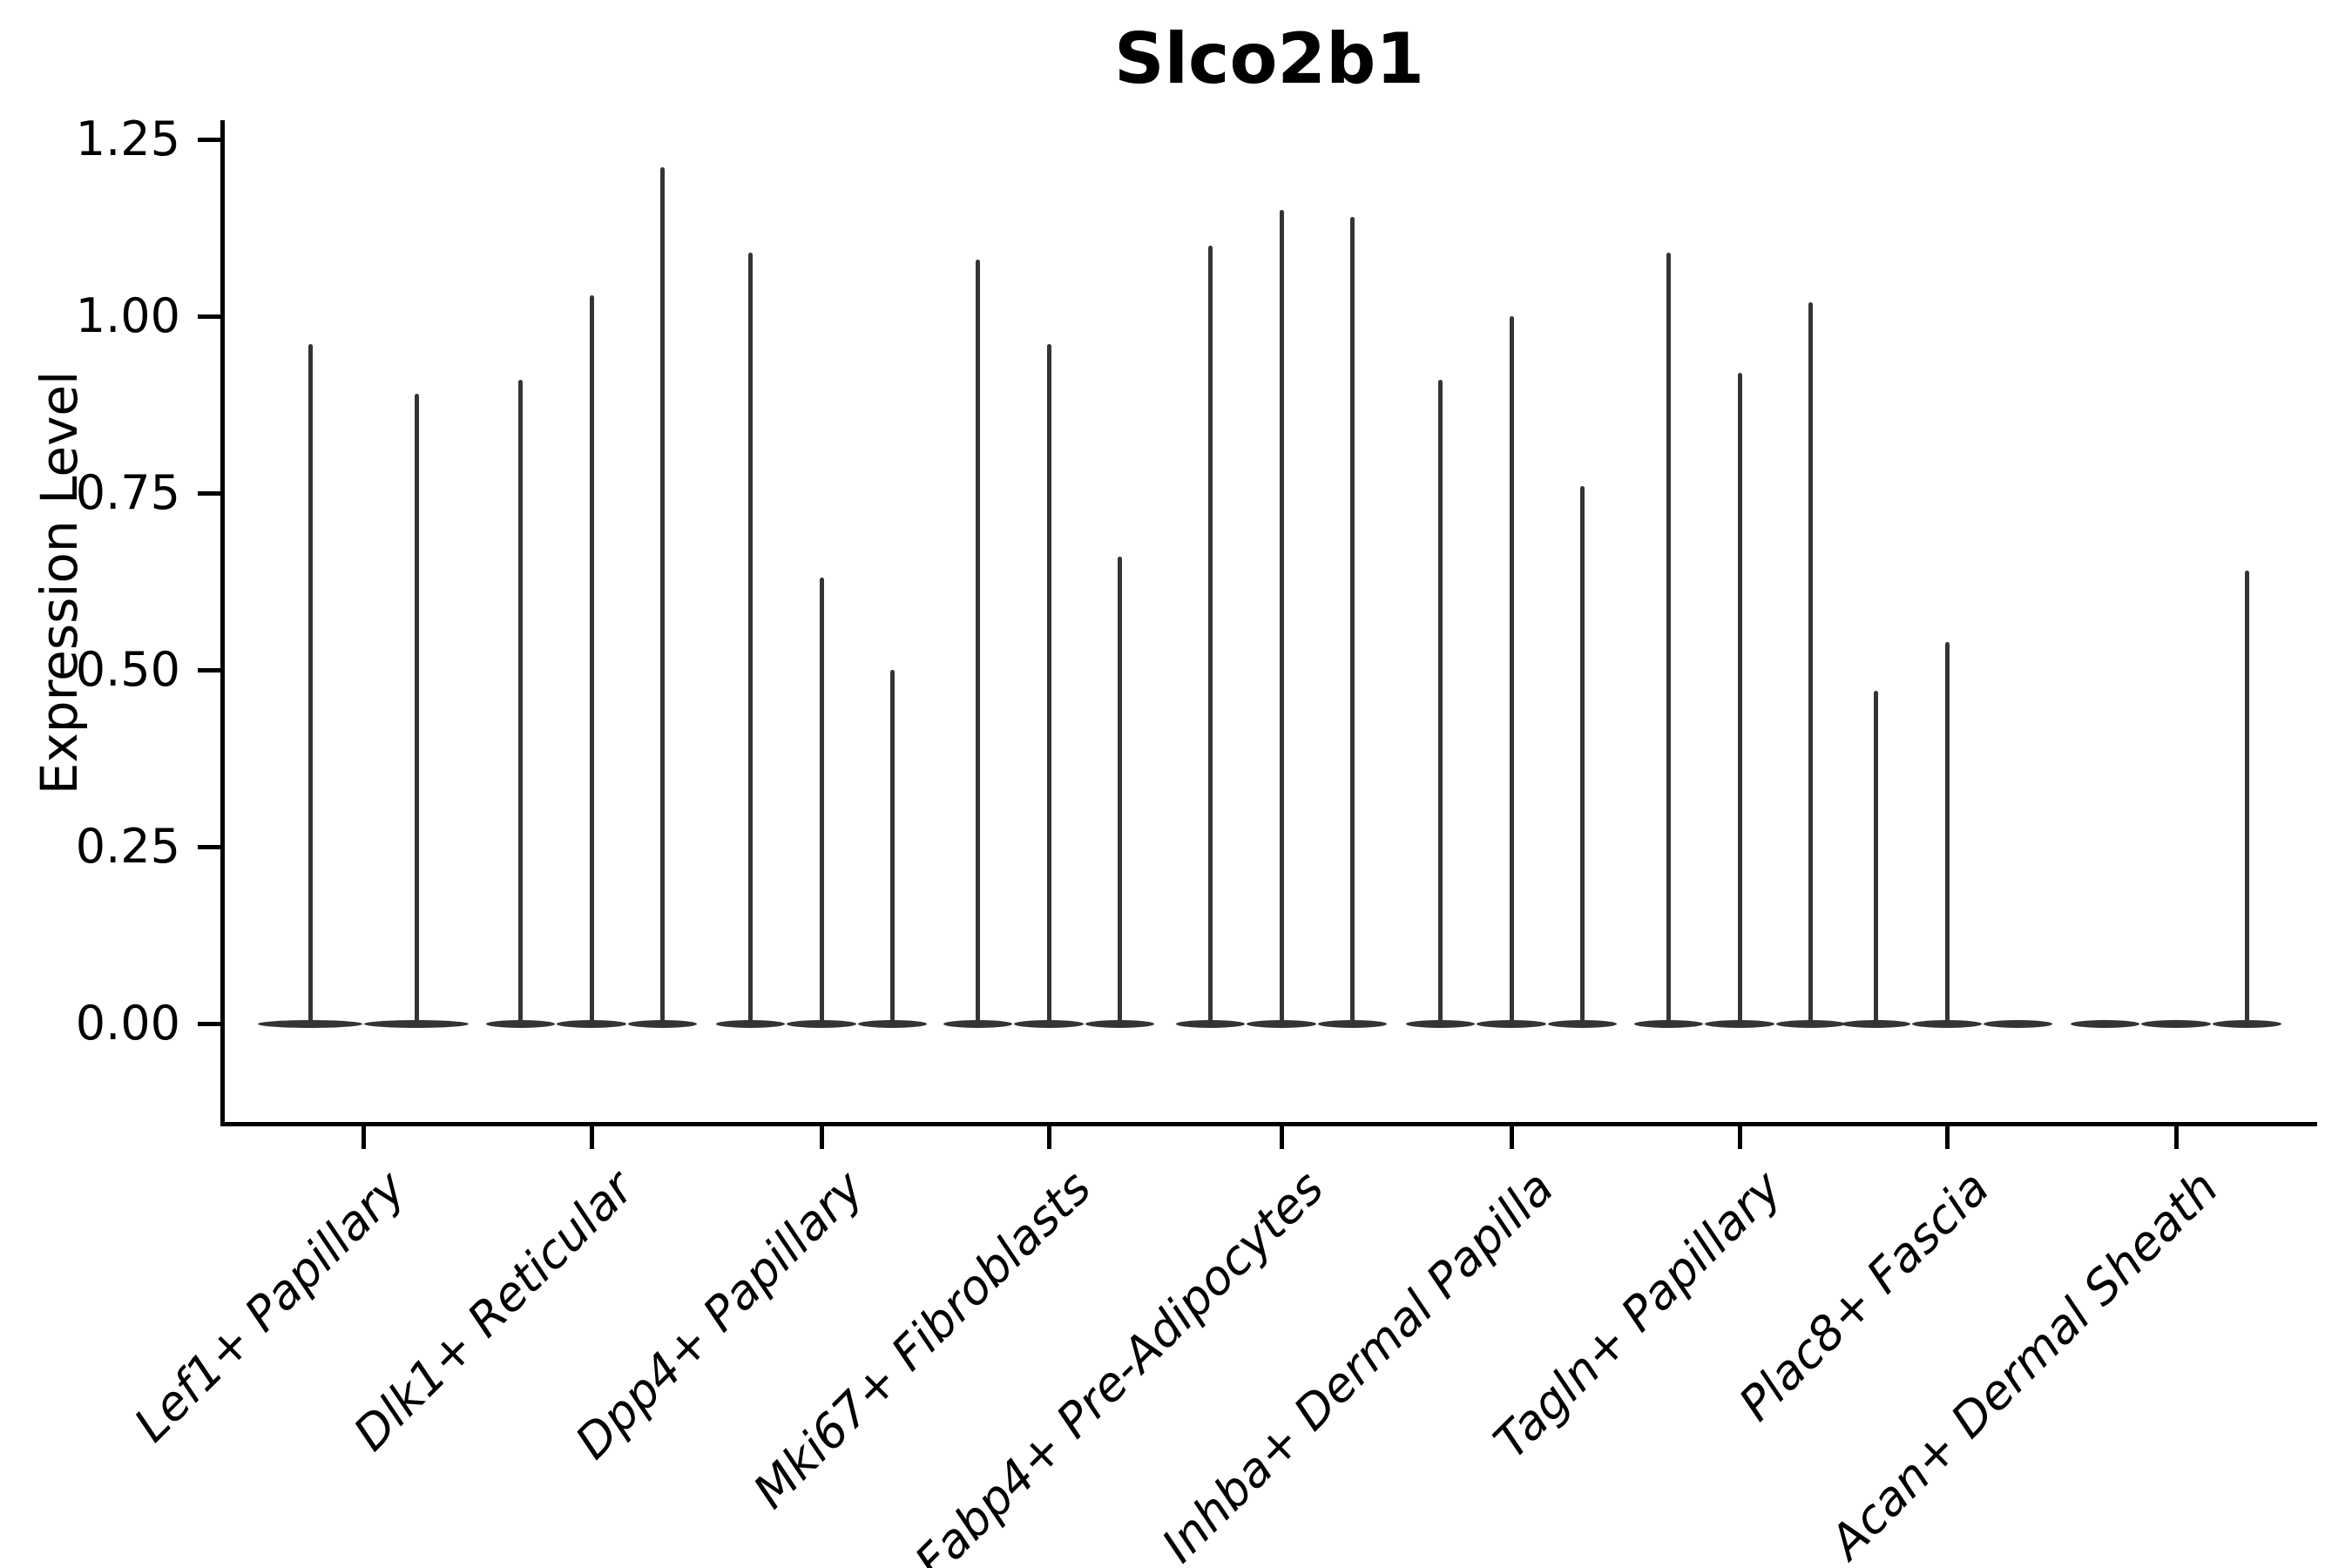  I want to click on x-axis-spine, so click(1268, 1124).